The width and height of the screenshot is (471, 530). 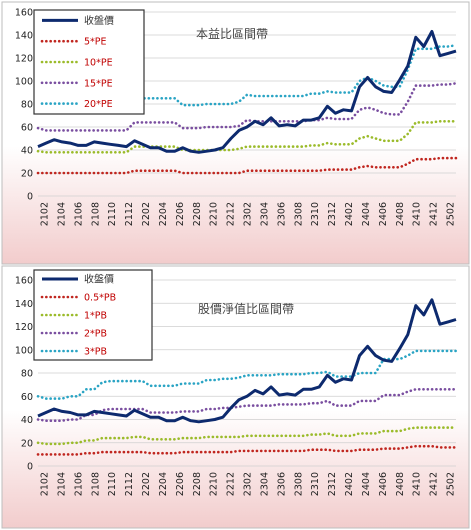 What do you see at coordinates (100, 298) in the screenshot?
I see `legend-label-1: 0.5*PB` at bounding box center [100, 298].